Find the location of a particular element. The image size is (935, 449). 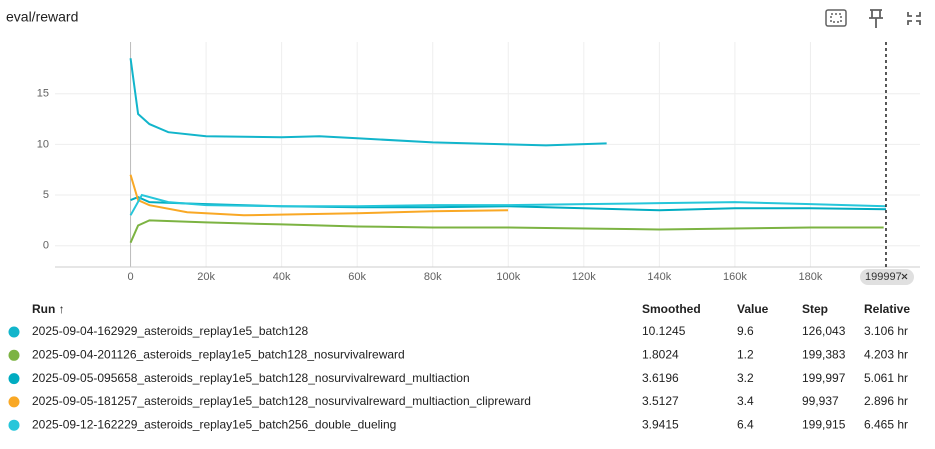

cursor-remove is located at coordinates (904, 276).